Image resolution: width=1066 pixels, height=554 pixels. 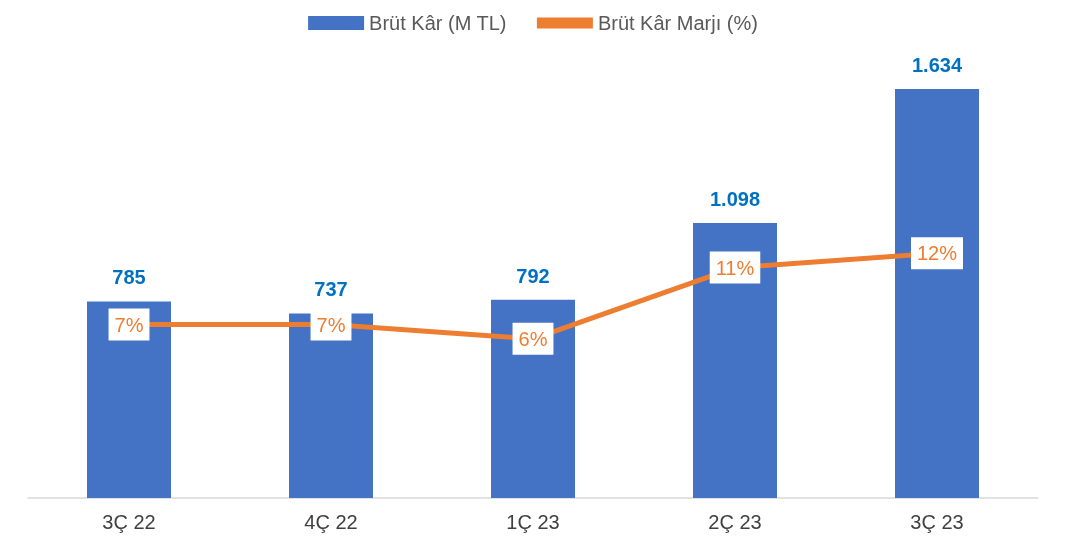 I want to click on data-label: 1.634, so click(x=937, y=64).